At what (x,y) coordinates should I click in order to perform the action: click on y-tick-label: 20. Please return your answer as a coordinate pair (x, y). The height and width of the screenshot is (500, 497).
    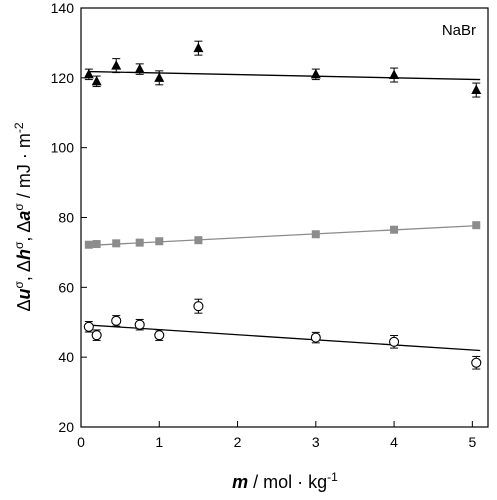
    Looking at the image, I should click on (66, 427).